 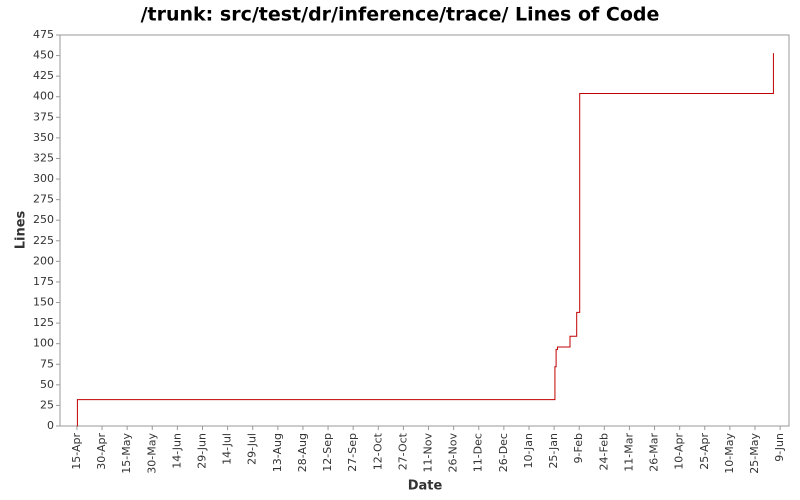 What do you see at coordinates (43, 302) in the screenshot?
I see `y-tick-label: 150` at bounding box center [43, 302].